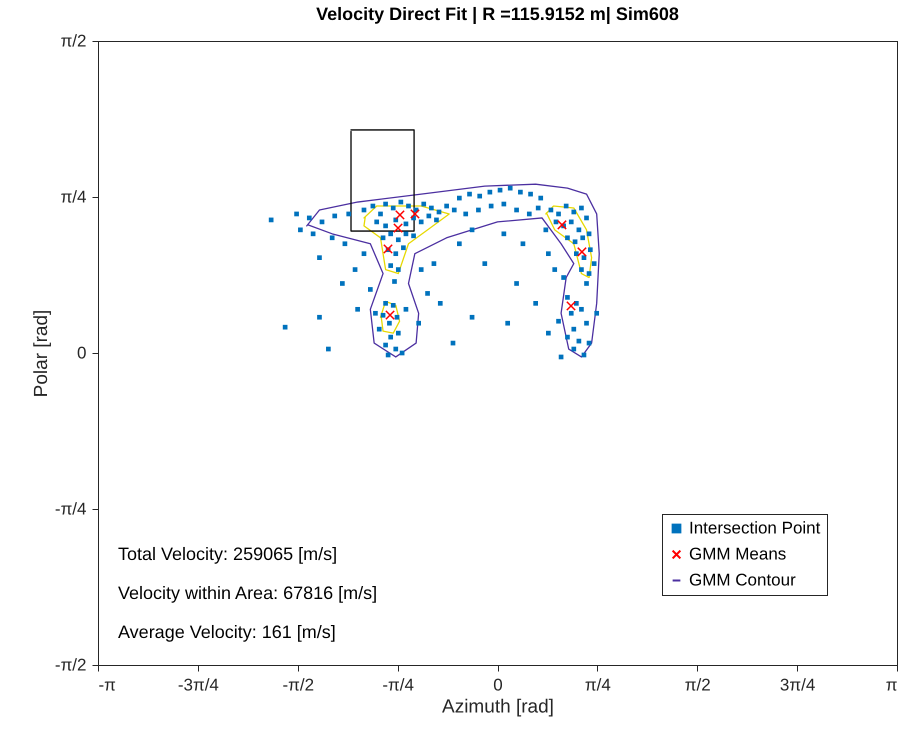  I want to click on x-tick-label: -3π/4, so click(198, 685).